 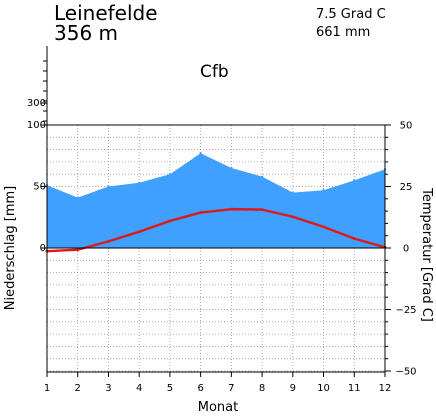 I want to click on temperature-line, so click(x=216, y=230).